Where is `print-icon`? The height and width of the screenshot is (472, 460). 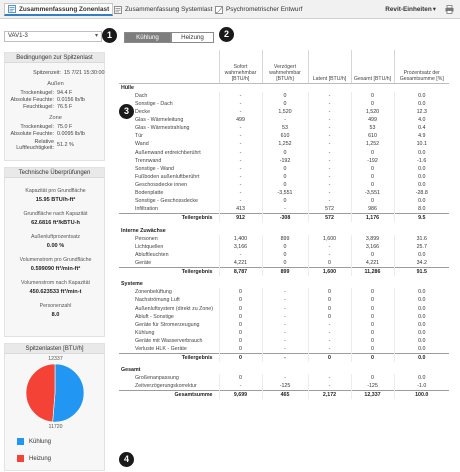
print-icon is located at coordinates (449, 9).